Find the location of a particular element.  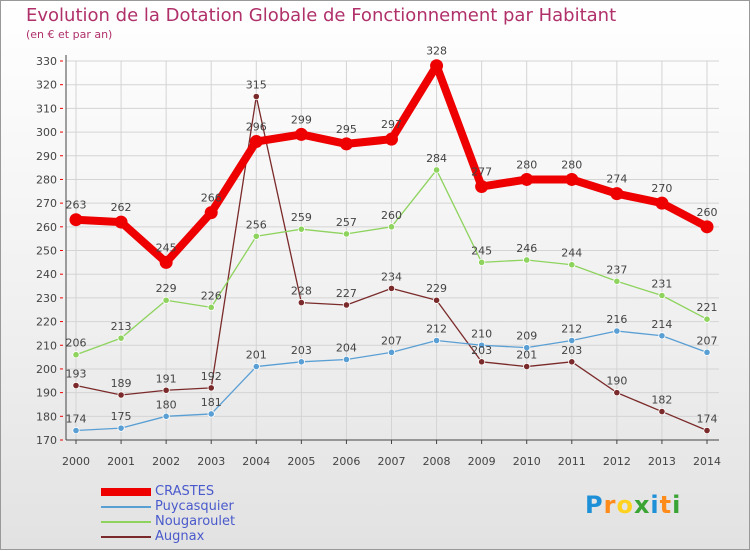

legend-swatch-nougaroulet is located at coordinates (126, 522).